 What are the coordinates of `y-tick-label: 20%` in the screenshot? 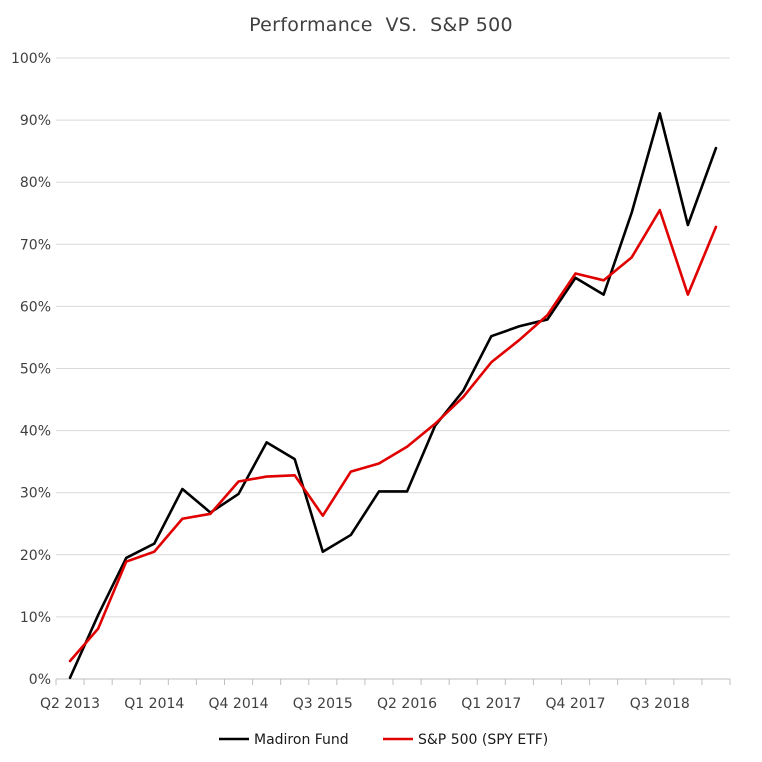 It's located at (35, 556).